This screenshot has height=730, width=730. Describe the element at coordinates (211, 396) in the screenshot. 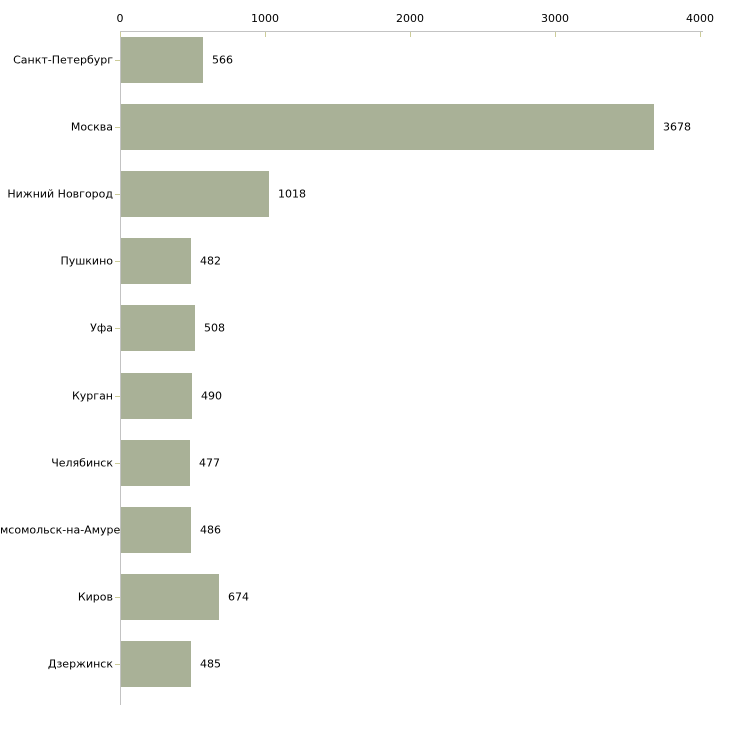

I see `bar-value-label: 490` at that location.